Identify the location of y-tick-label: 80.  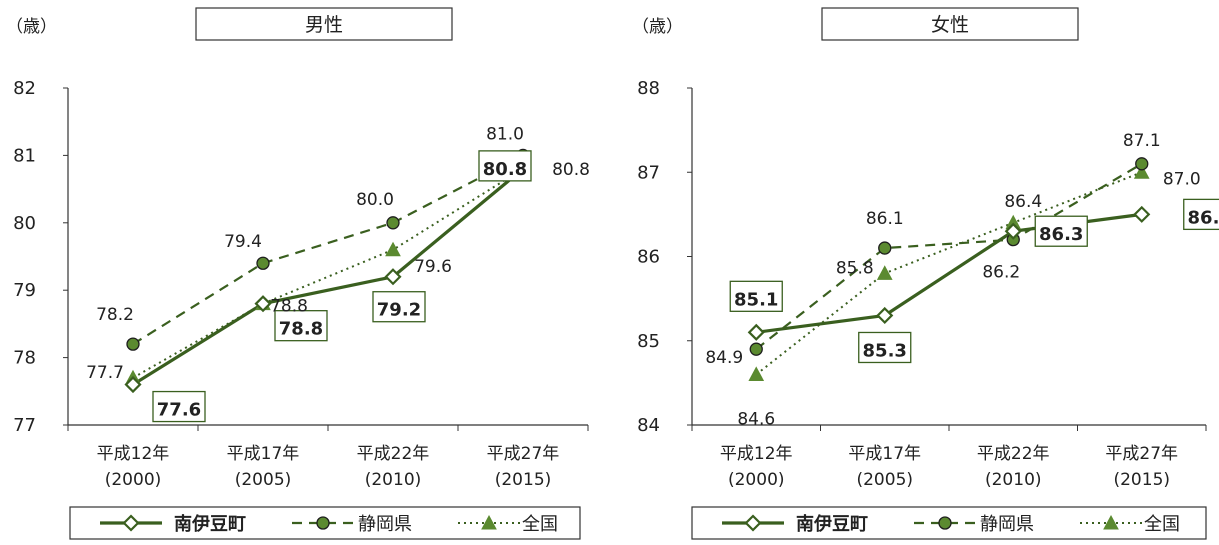
(24, 223).